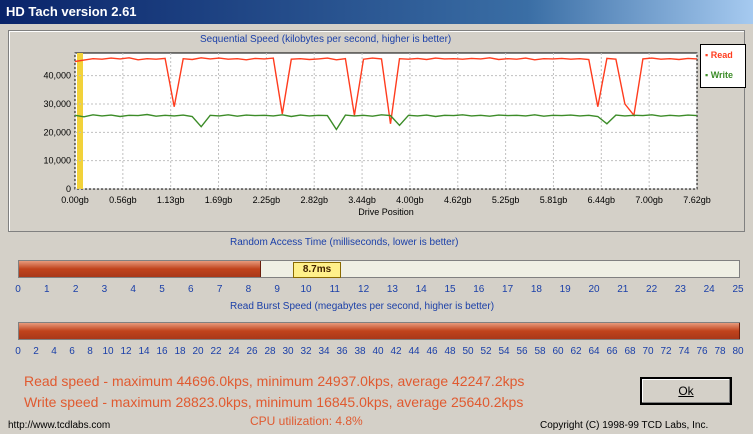 This screenshot has width=753, height=434. Describe the element at coordinates (267, 200) in the screenshot. I see `x-tick-label: 2.25gb` at that location.